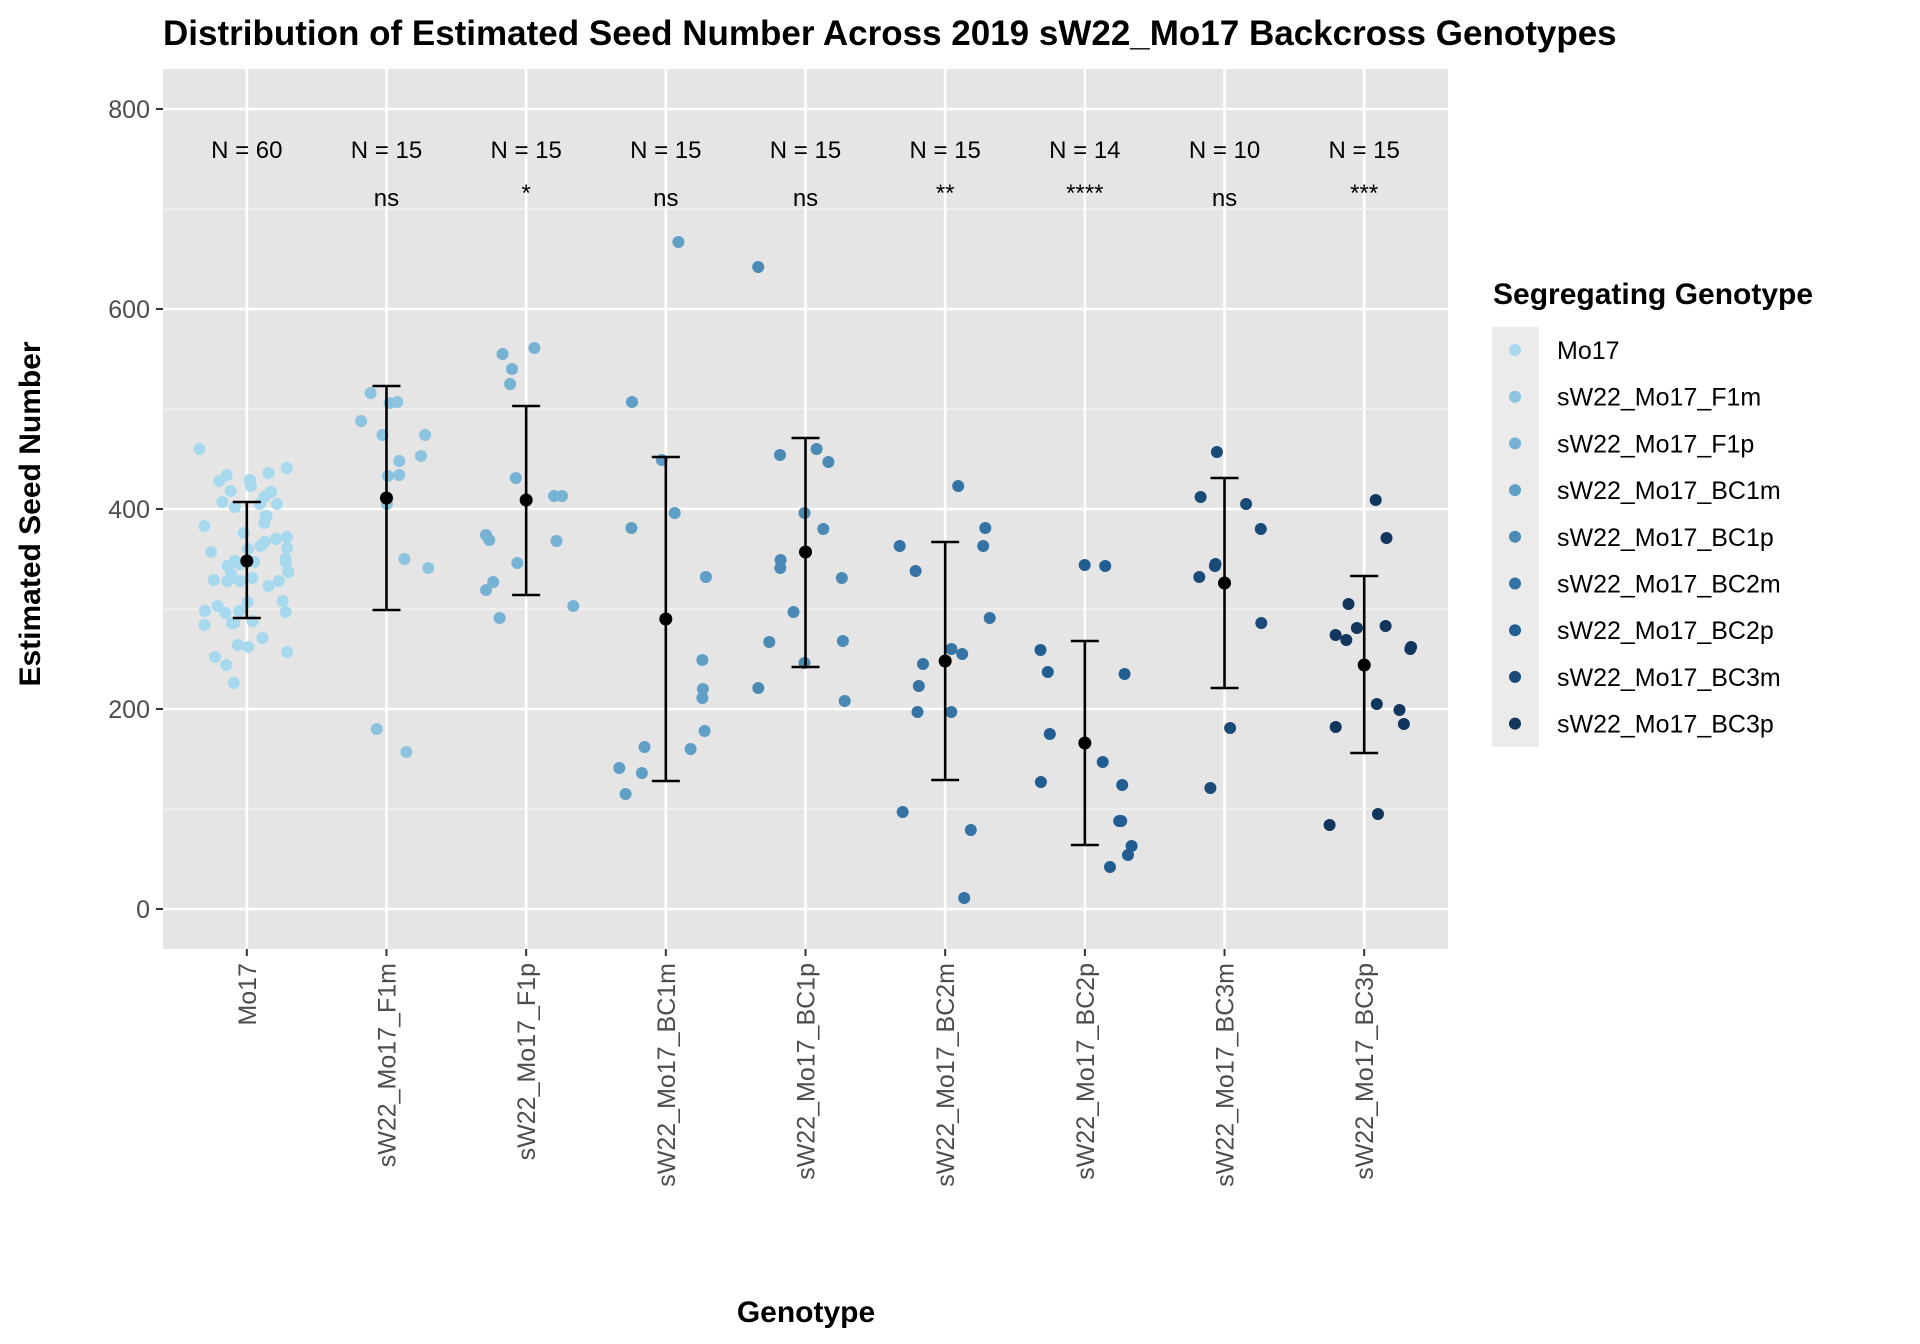  Describe the element at coordinates (129, 510) in the screenshot. I see `y-tick-label: 400` at that location.